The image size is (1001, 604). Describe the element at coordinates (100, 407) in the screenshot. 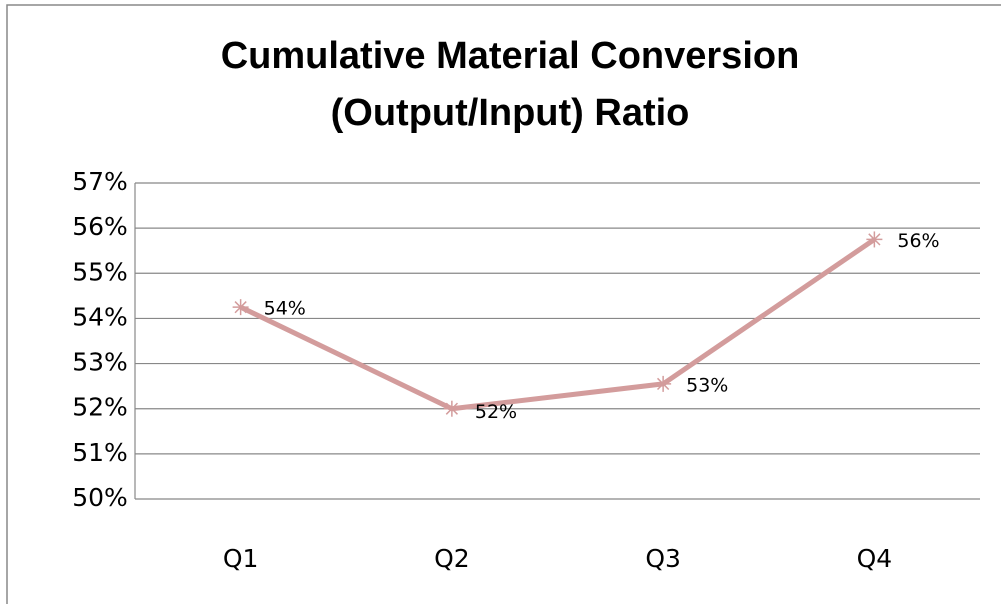

I see `y-tick-label: 52%` at that location.